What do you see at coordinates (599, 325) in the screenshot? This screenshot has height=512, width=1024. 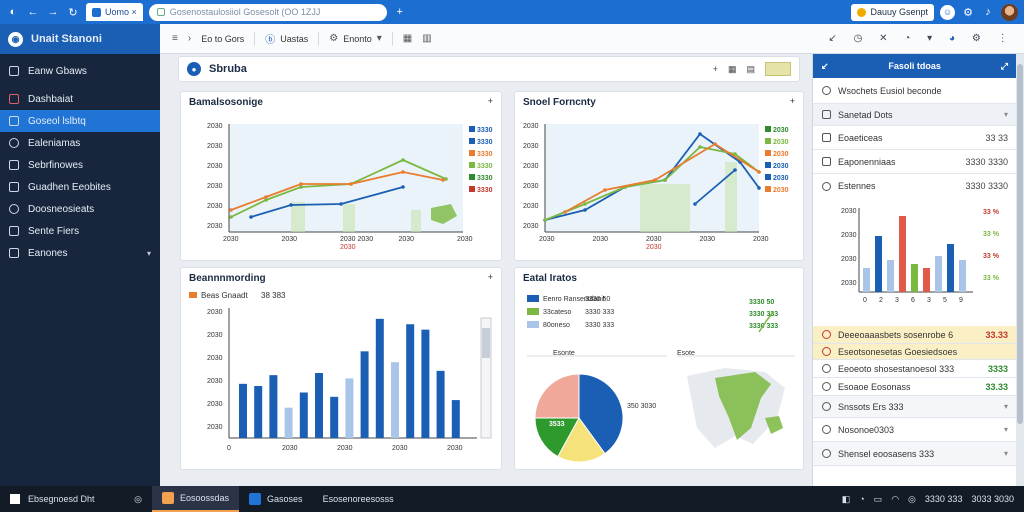 I see `legend-value: 3330 333` at bounding box center [599, 325].